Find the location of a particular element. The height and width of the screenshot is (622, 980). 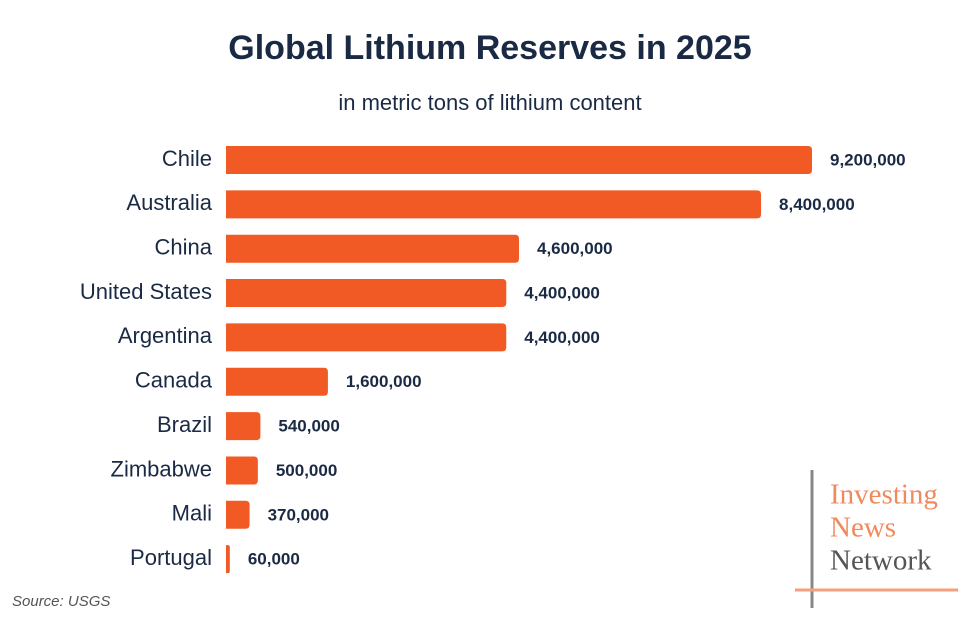

source-note: Source: USGS is located at coordinates (61, 601).